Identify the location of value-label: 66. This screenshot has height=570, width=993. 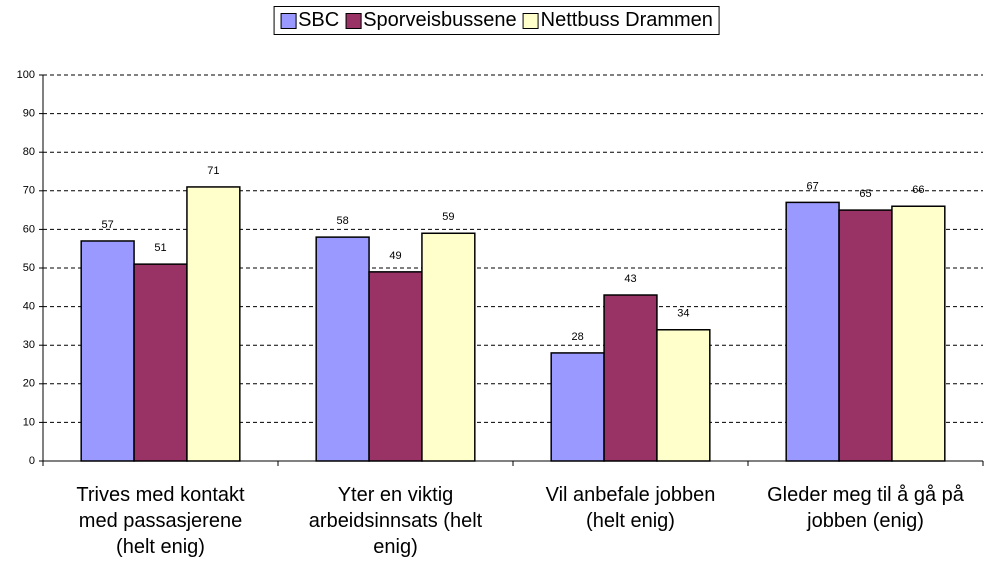
(918, 190).